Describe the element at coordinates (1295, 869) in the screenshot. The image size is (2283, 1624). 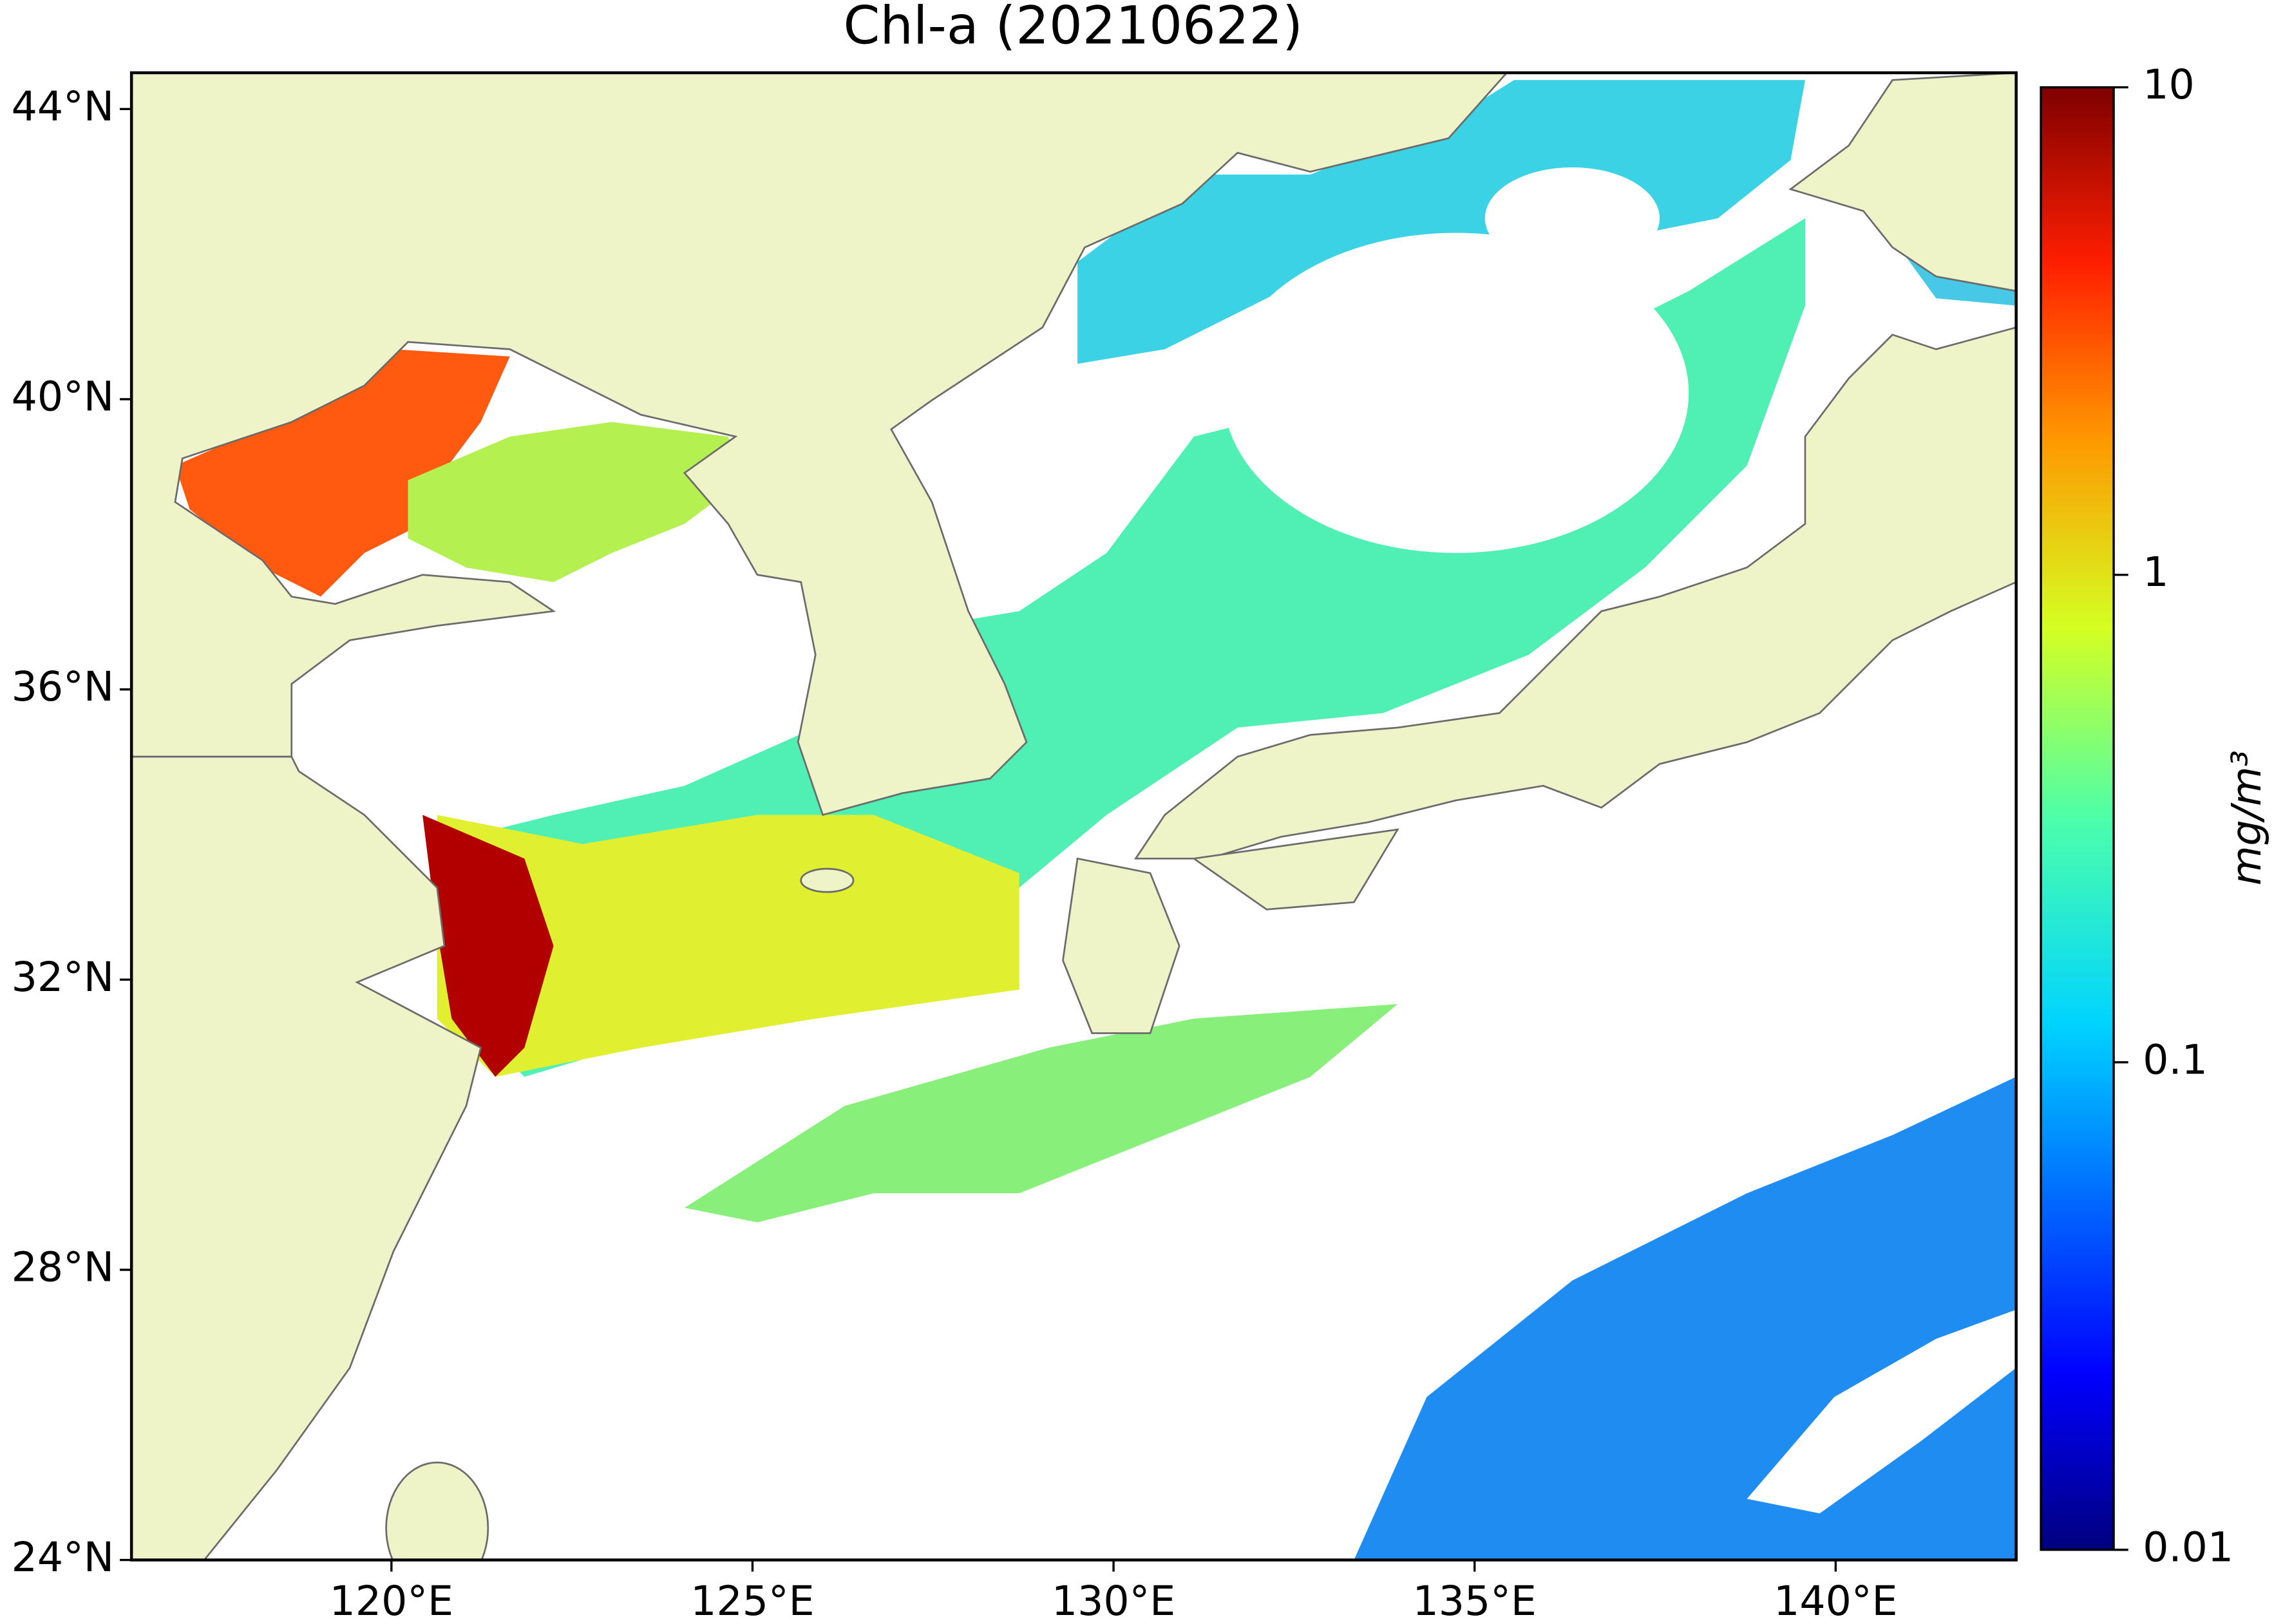
I see `land-shikoku` at that location.